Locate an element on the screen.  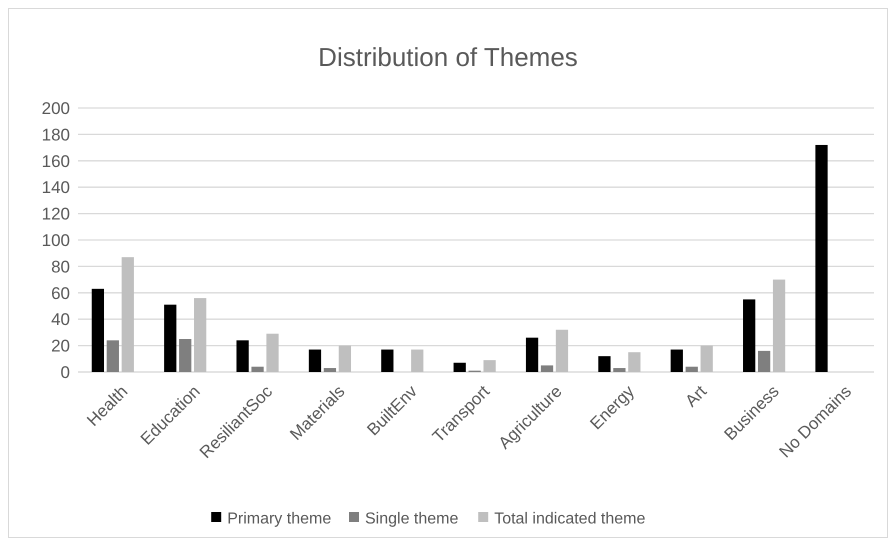
legend-label: Primary theme is located at coordinates (279, 519).